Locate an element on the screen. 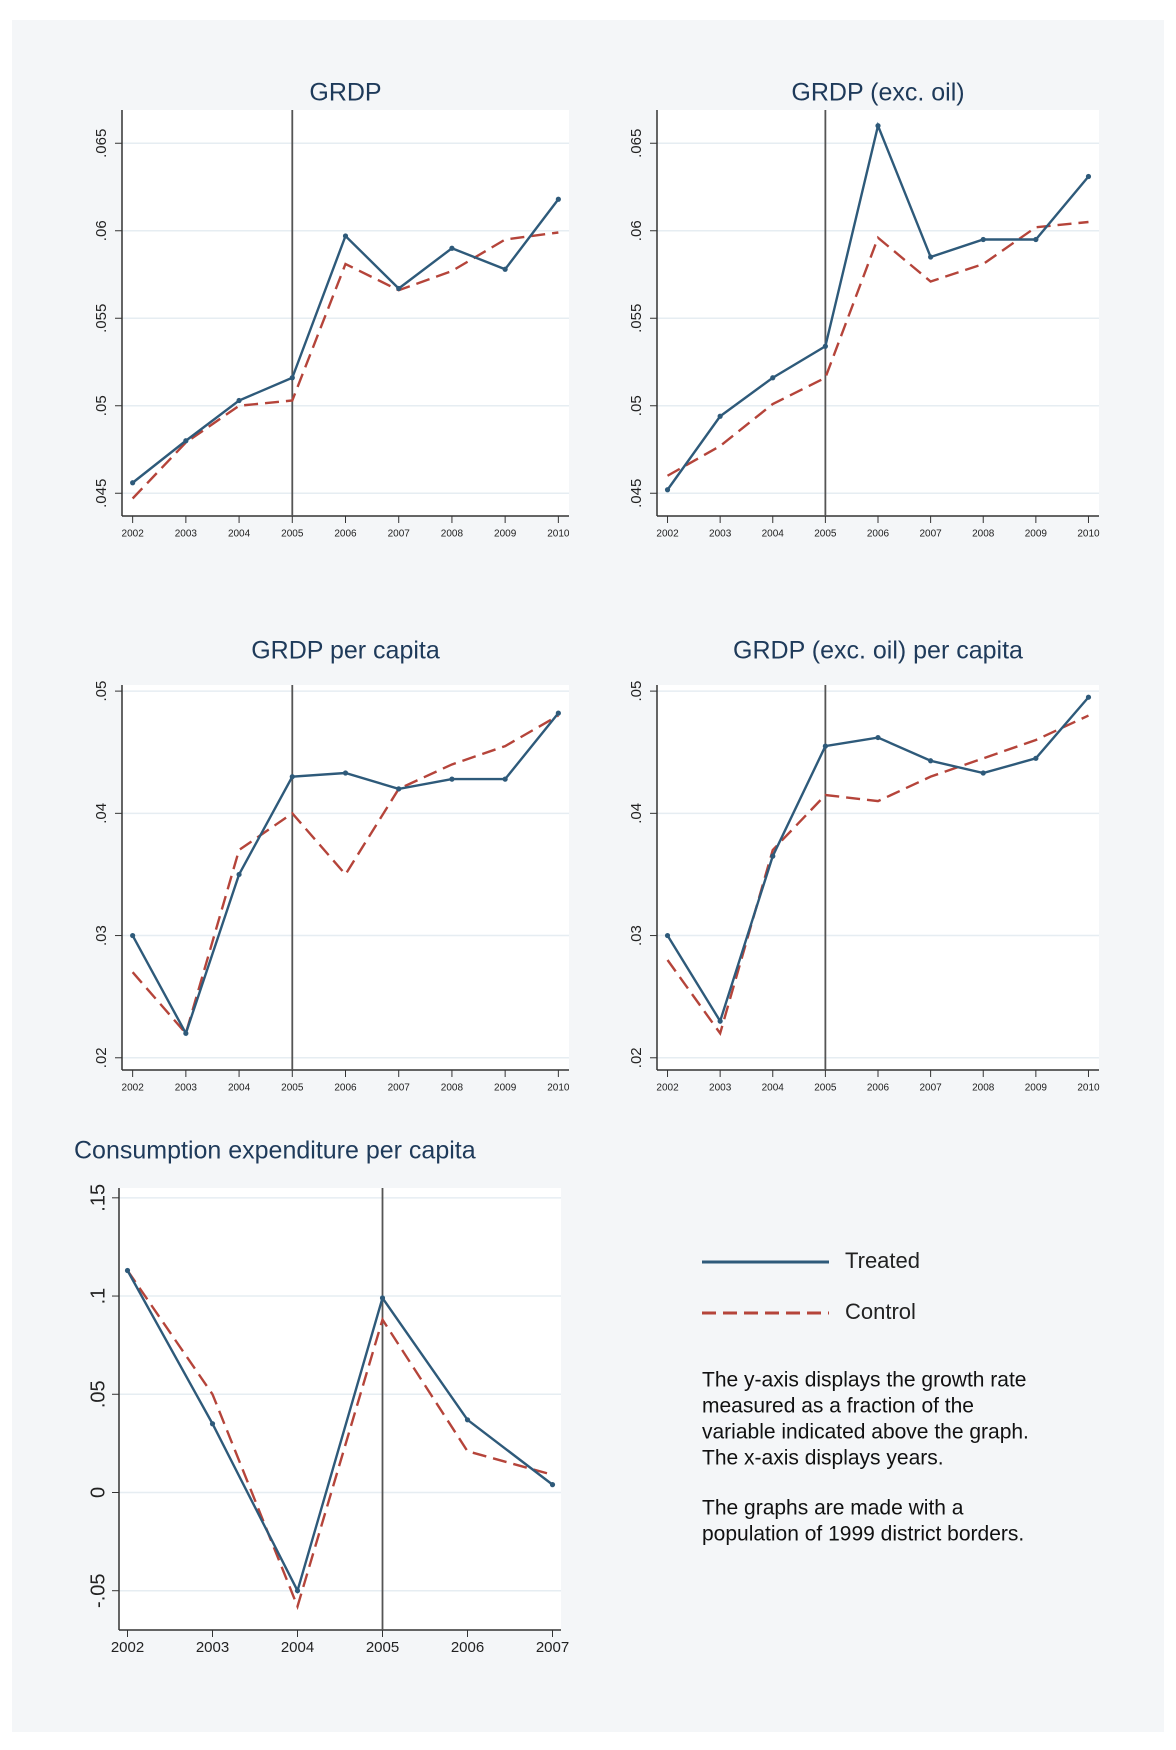 The width and height of the screenshot is (1176, 1750). note: variable indicated above the graph. is located at coordinates (865, 1432).